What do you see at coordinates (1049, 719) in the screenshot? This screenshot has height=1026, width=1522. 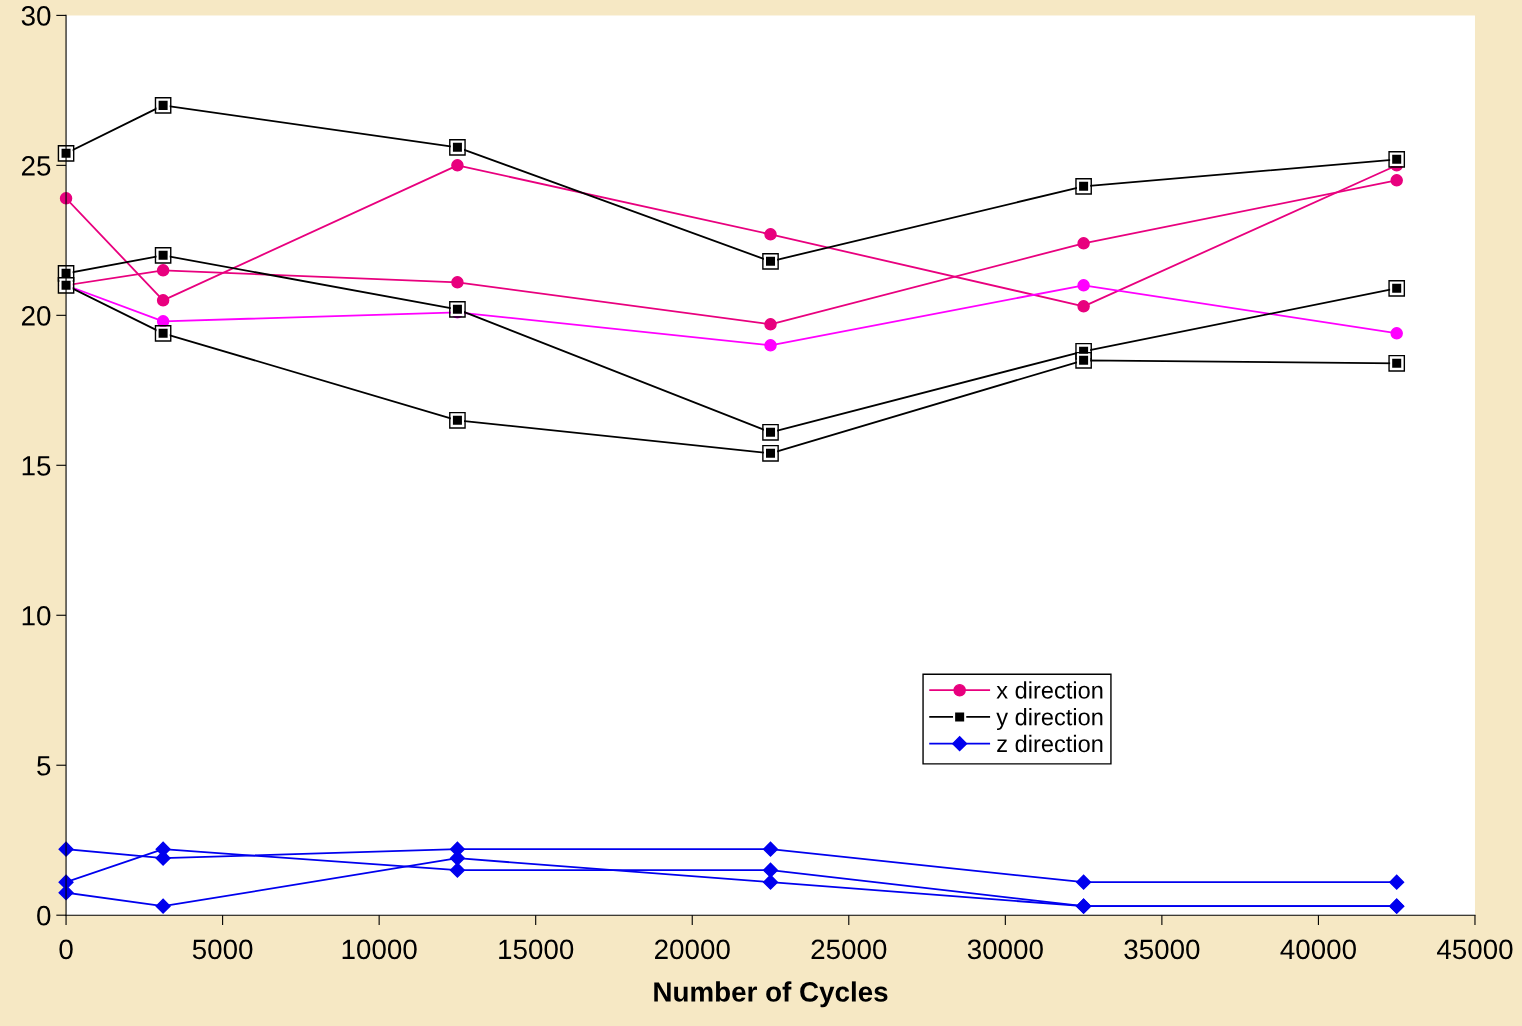 I see `legend-label: y direction` at bounding box center [1049, 719].